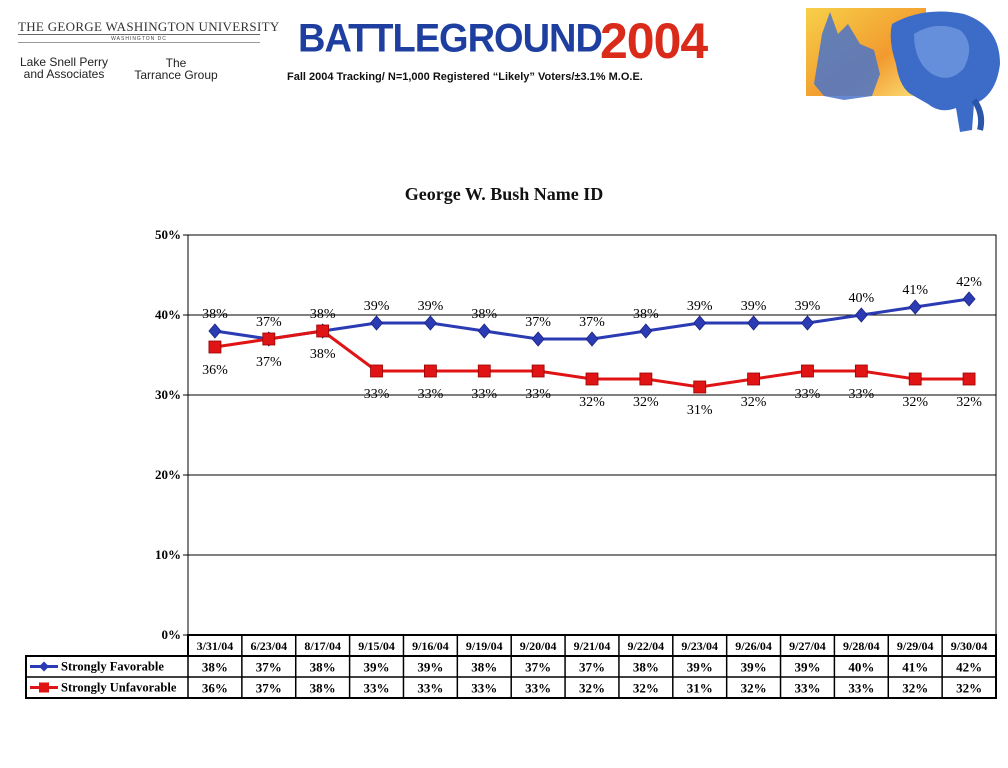 Image resolution: width=1008 pixels, height=768 pixels. I want to click on university-name: THE GEORGE WASHINGTON UNIVERSITY, so click(149, 26).